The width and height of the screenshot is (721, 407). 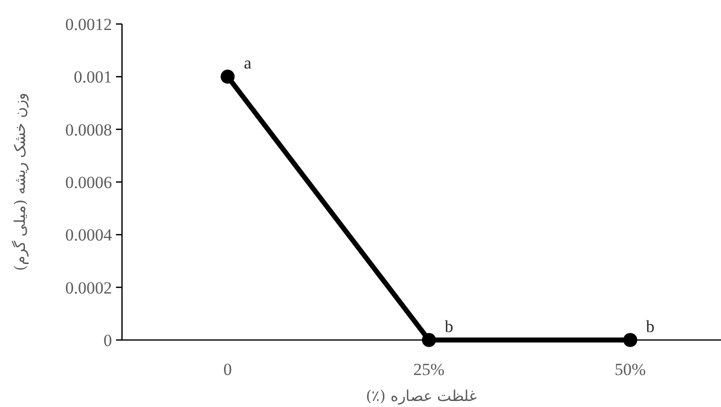 I want to click on x-tick-label: 50%, so click(x=630, y=369).